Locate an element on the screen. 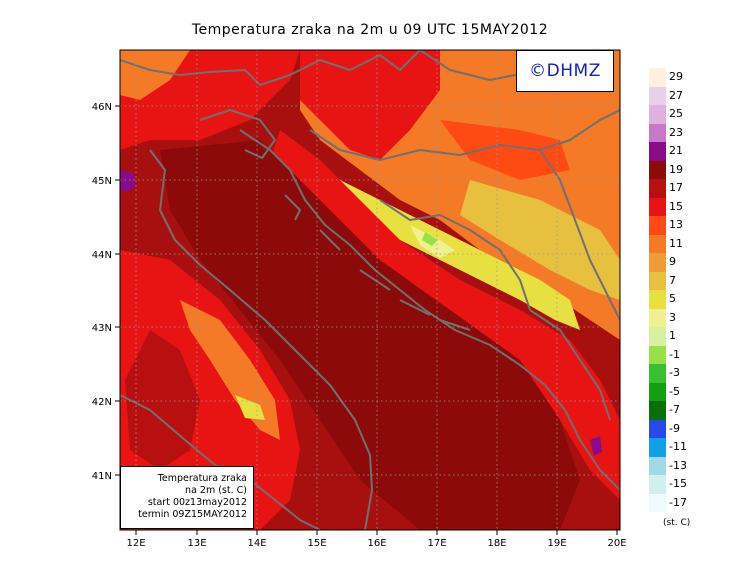  field-dinaric-yellow is located at coordinates (455, 252).